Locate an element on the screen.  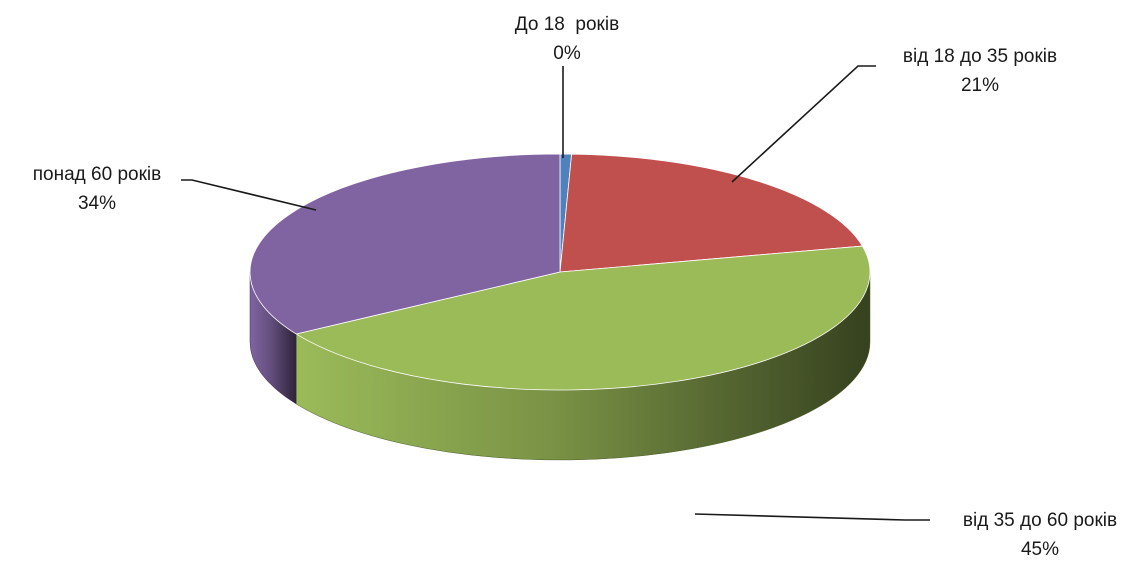
slice-percent-до-18-років: 0% is located at coordinates (567, 53).